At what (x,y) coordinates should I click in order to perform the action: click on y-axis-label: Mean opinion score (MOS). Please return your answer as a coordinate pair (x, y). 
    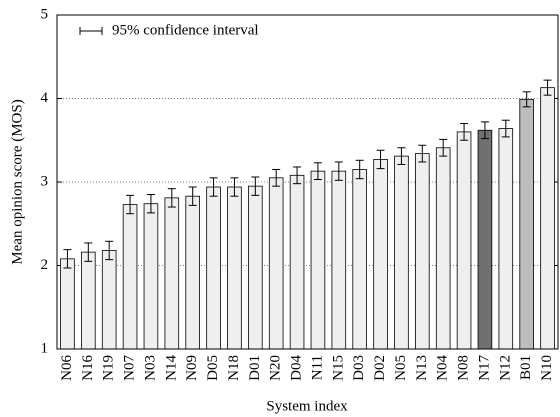
    Looking at the image, I should click on (17, 181).